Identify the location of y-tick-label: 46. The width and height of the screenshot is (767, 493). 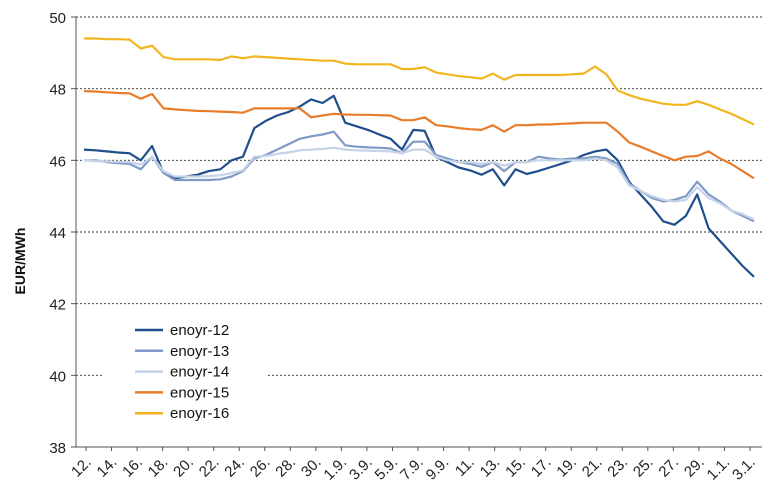
(57, 161).